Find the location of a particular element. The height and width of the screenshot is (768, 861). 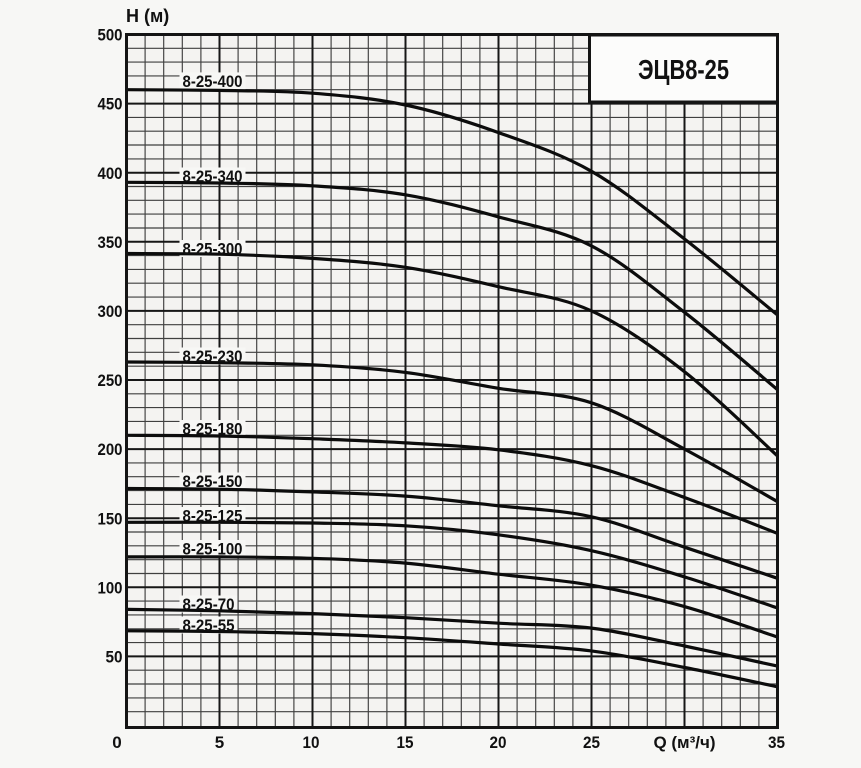

svg-text: 25 is located at coordinates (591, 742).